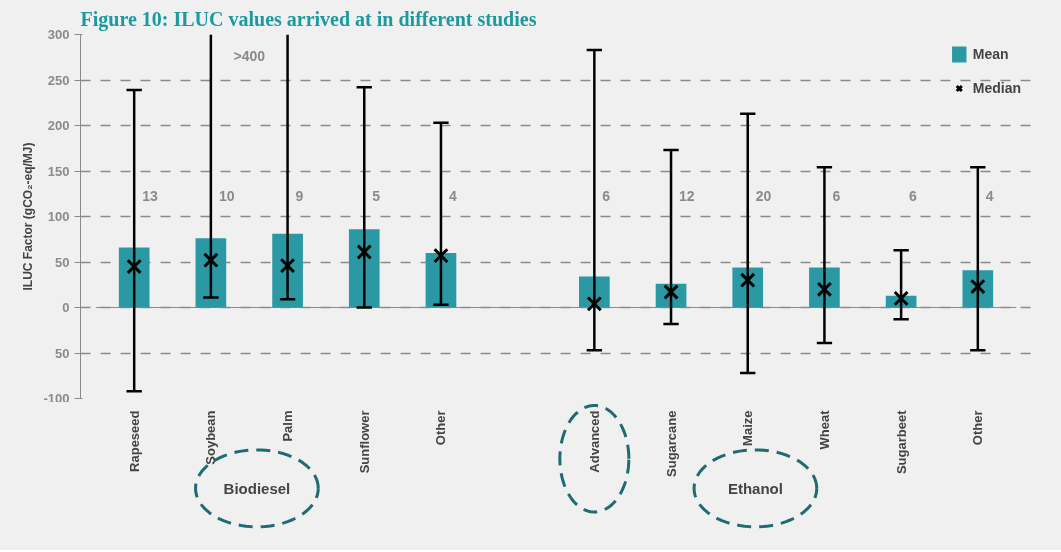  What do you see at coordinates (364, 442) in the screenshot?
I see `x-tick-label: Sunflower` at bounding box center [364, 442].